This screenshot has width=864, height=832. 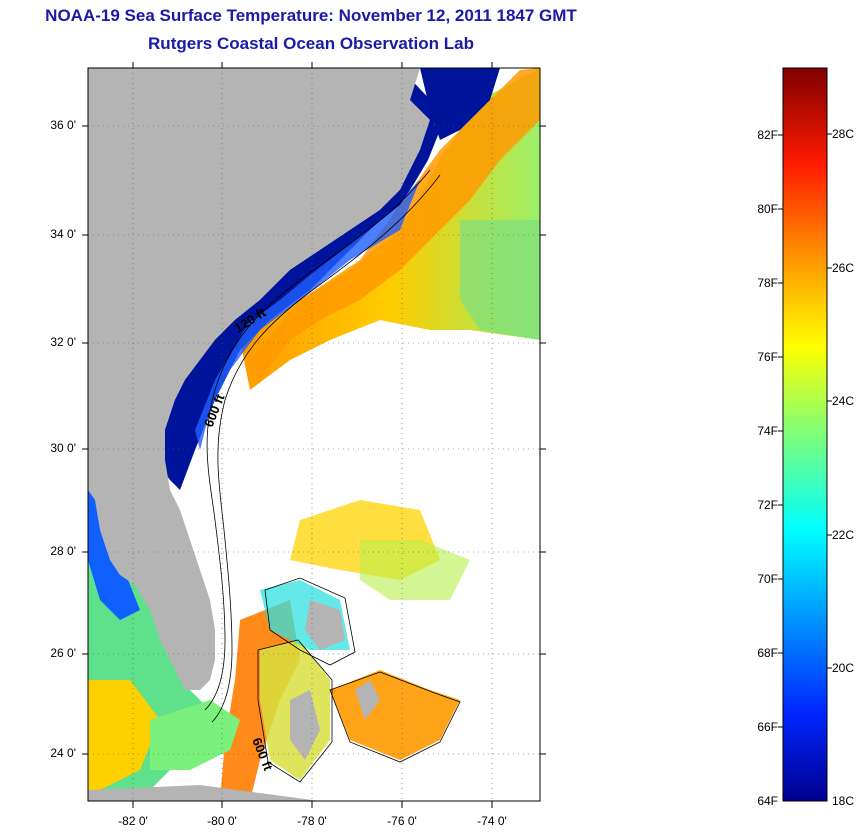 What do you see at coordinates (843, 668) in the screenshot?
I see `colorbar-c-label: 20C` at bounding box center [843, 668].